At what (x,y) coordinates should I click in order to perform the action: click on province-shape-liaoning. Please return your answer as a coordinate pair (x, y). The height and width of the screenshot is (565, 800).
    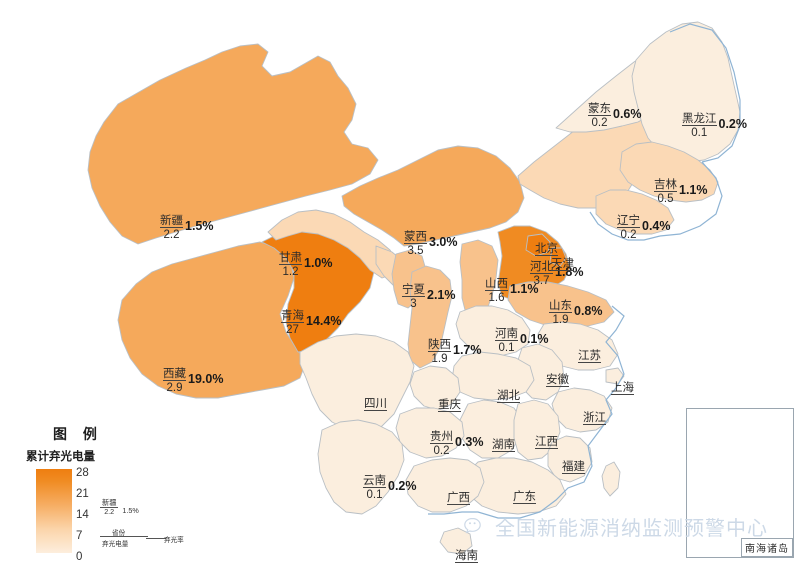
    Looking at the image, I should click on (635, 212).